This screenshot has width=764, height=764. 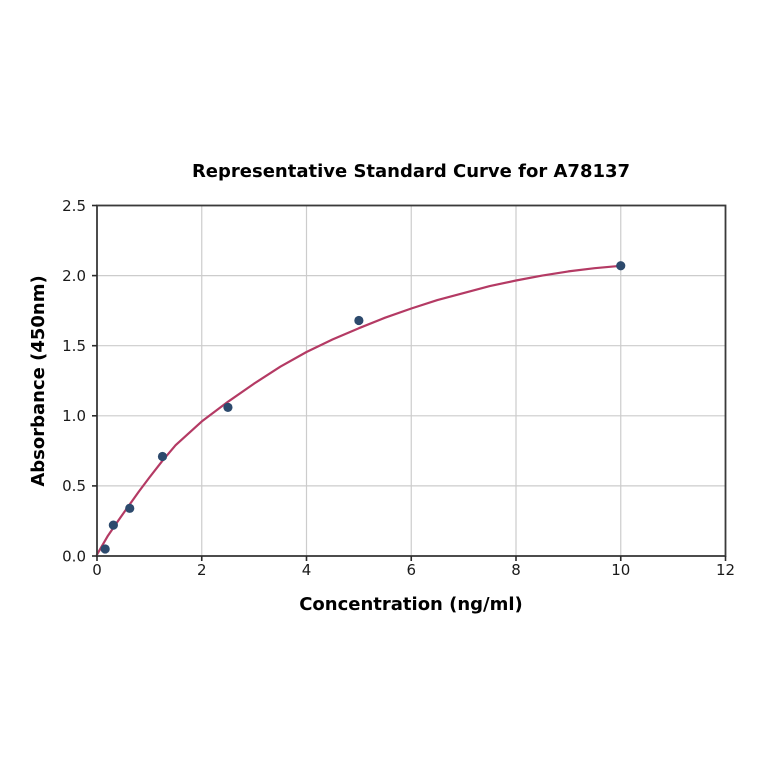 I want to click on y-tick-label: 1.0, so click(x=74, y=416).